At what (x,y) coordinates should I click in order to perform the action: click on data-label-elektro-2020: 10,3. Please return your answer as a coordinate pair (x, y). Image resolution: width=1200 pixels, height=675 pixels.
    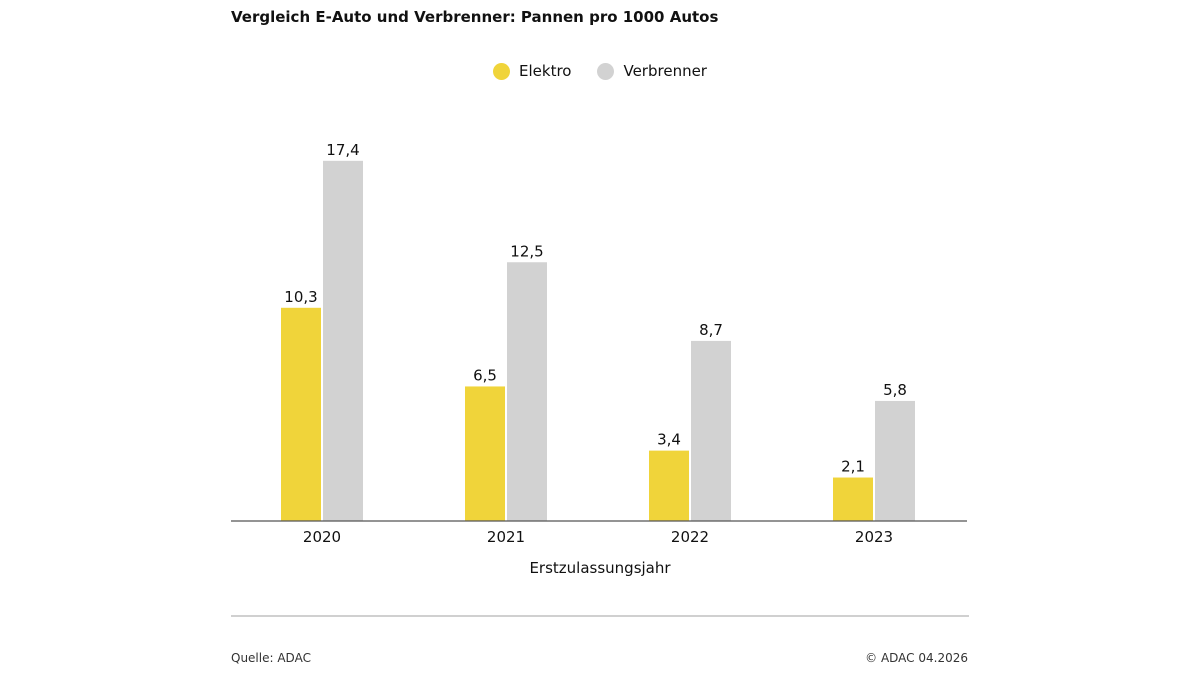
    Looking at the image, I should click on (300, 297).